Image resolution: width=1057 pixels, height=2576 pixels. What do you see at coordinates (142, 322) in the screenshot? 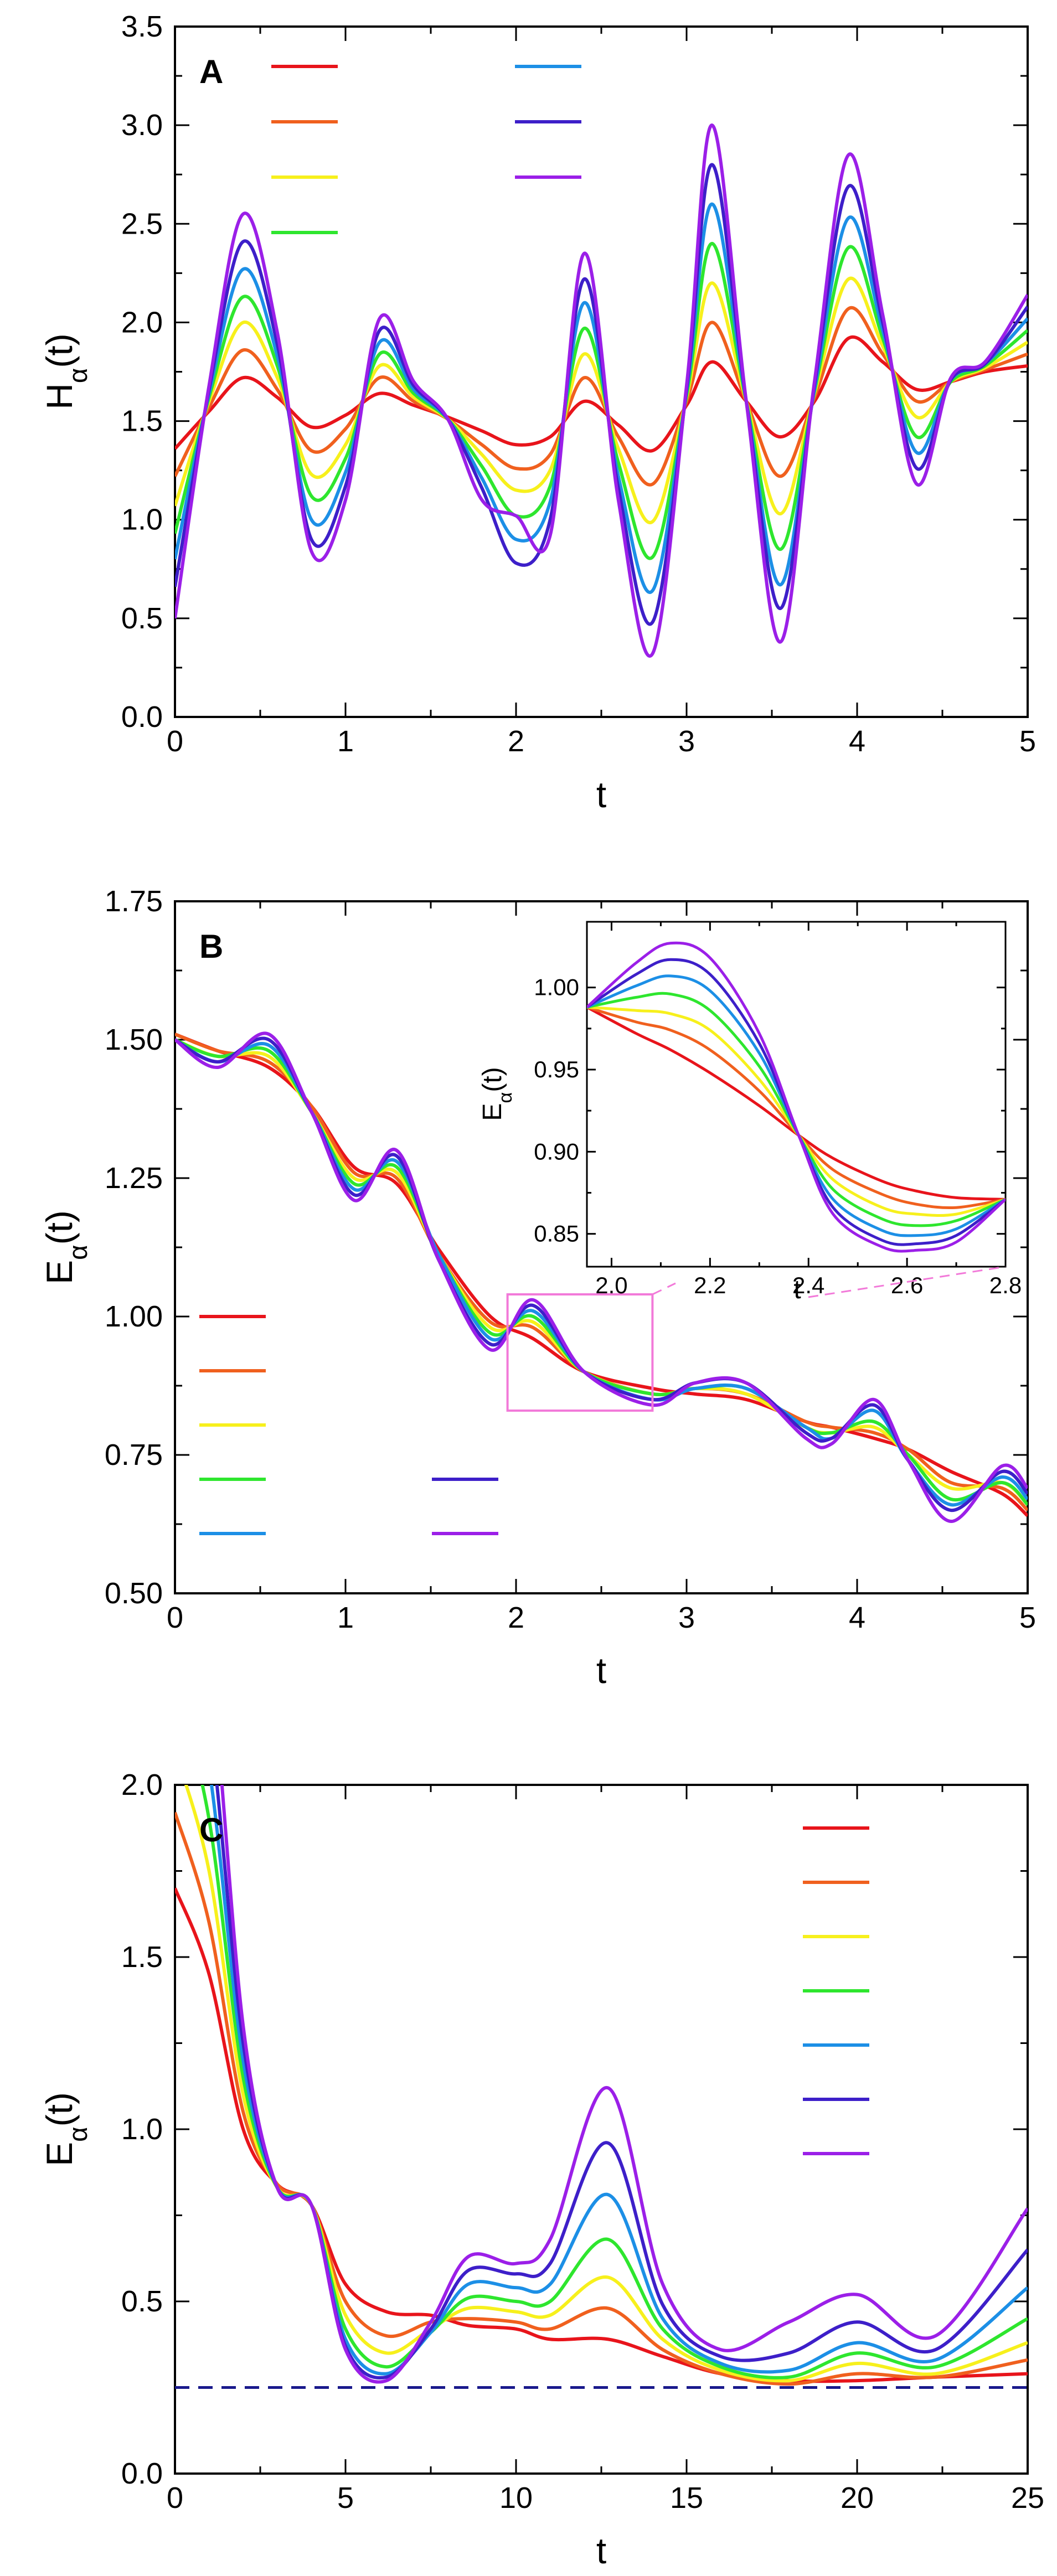
I see `a-y-tick-label: 2.0` at bounding box center [142, 322].